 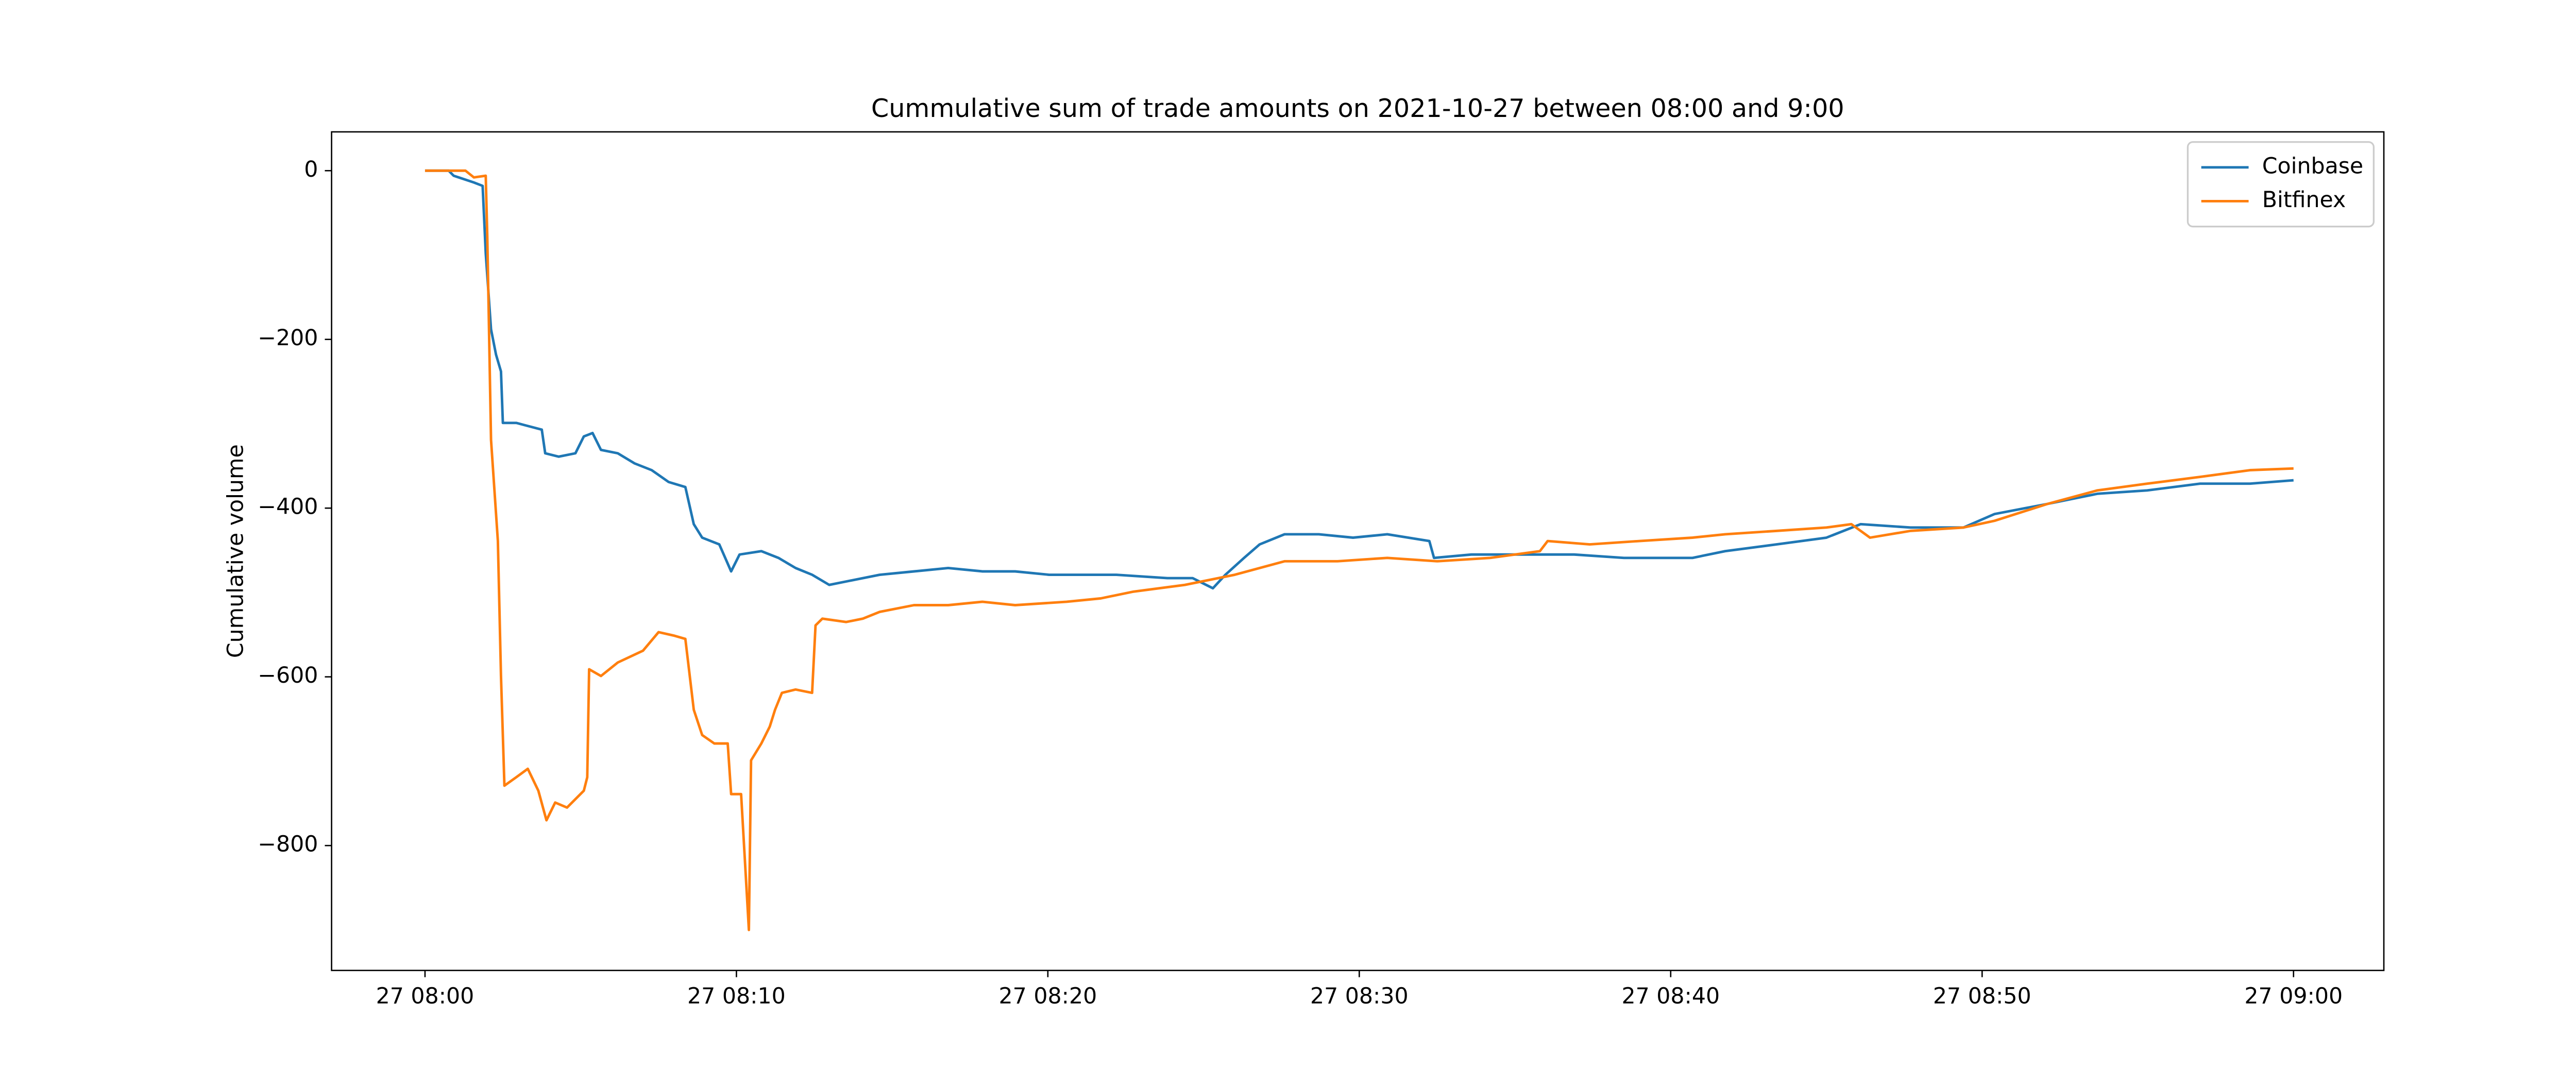 What do you see at coordinates (288, 844) in the screenshot?
I see `y-tick-label: −800` at bounding box center [288, 844].